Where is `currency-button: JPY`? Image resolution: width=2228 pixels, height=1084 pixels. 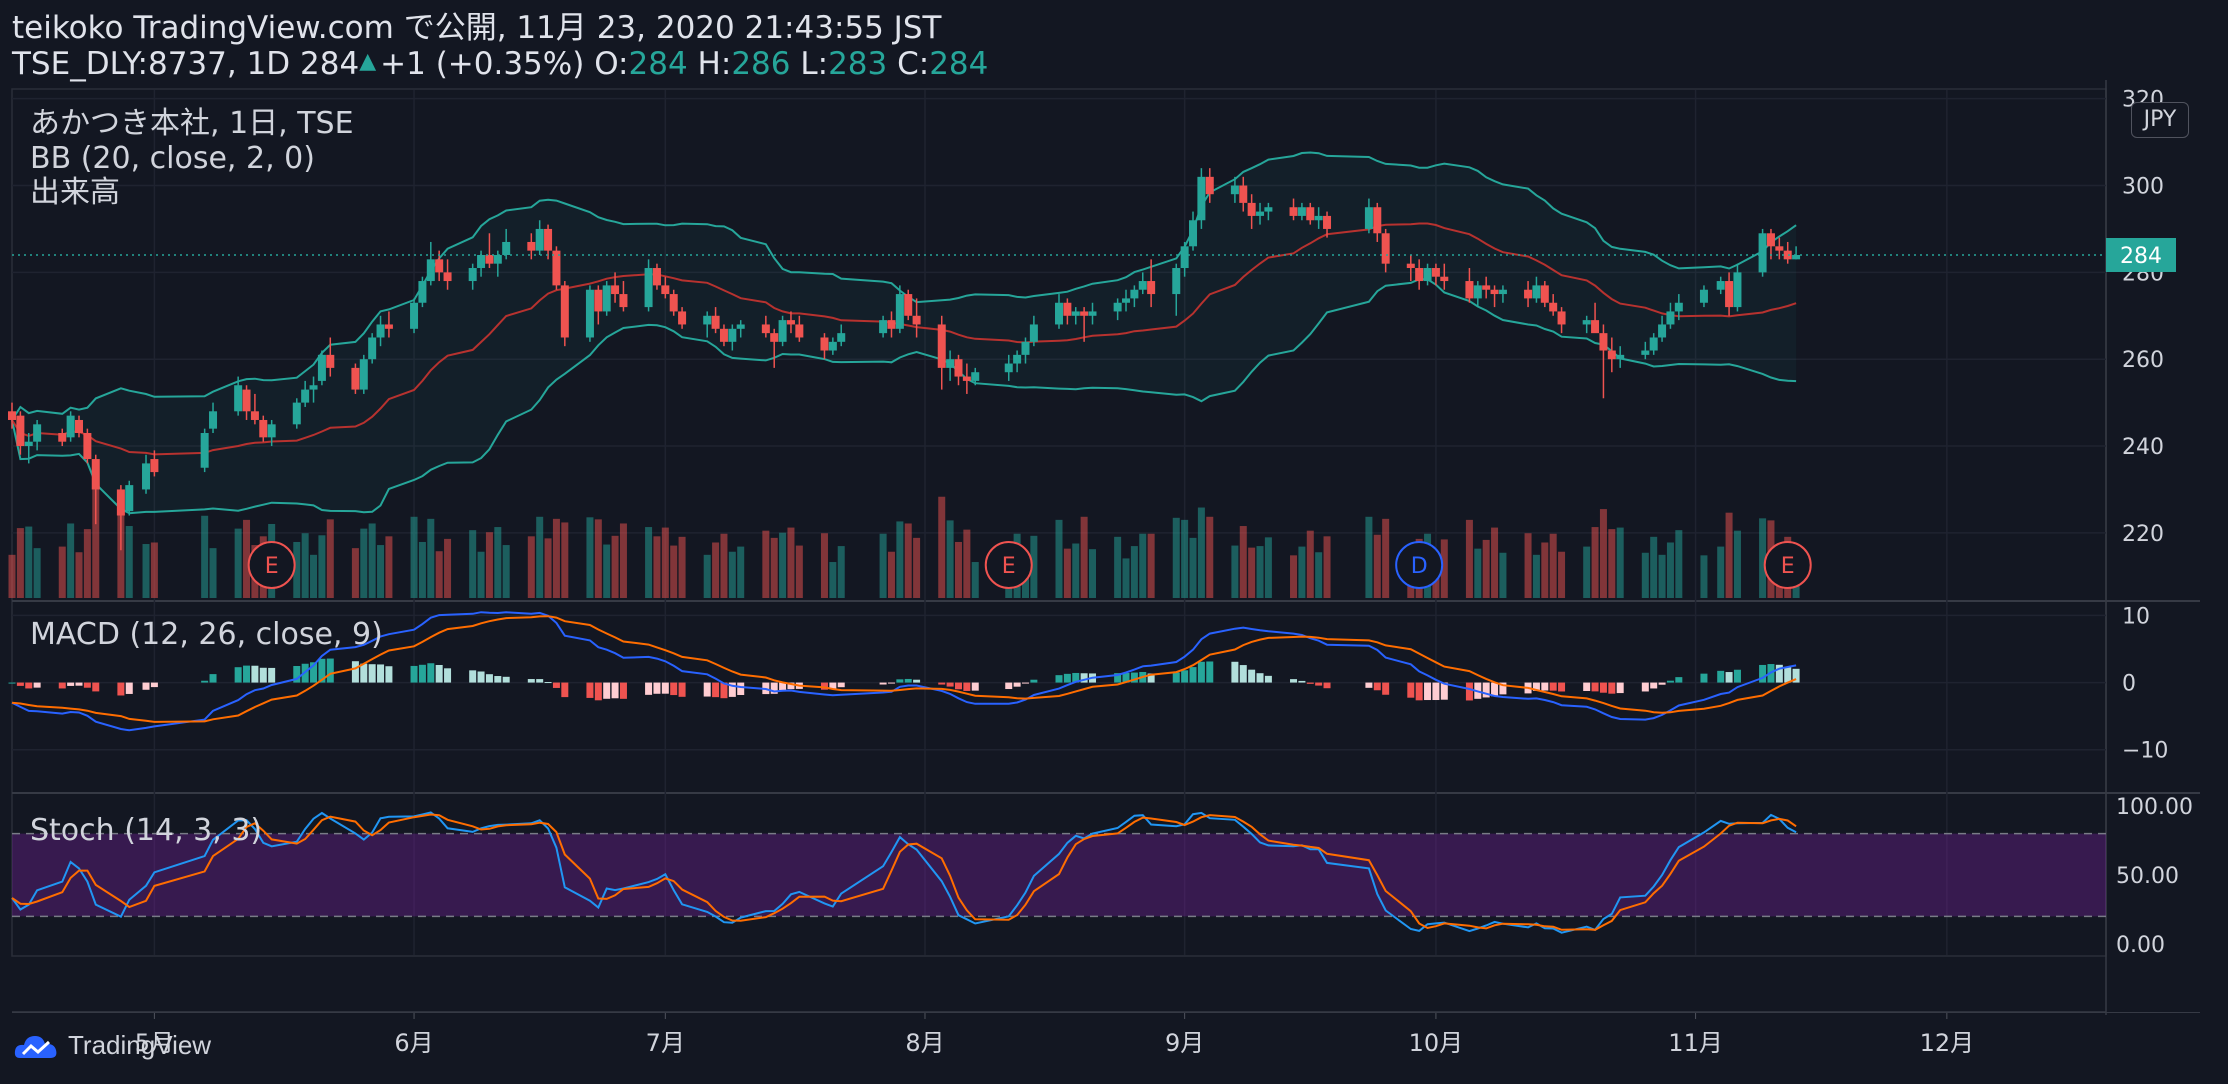
currency-button: JPY is located at coordinates (2160, 120).